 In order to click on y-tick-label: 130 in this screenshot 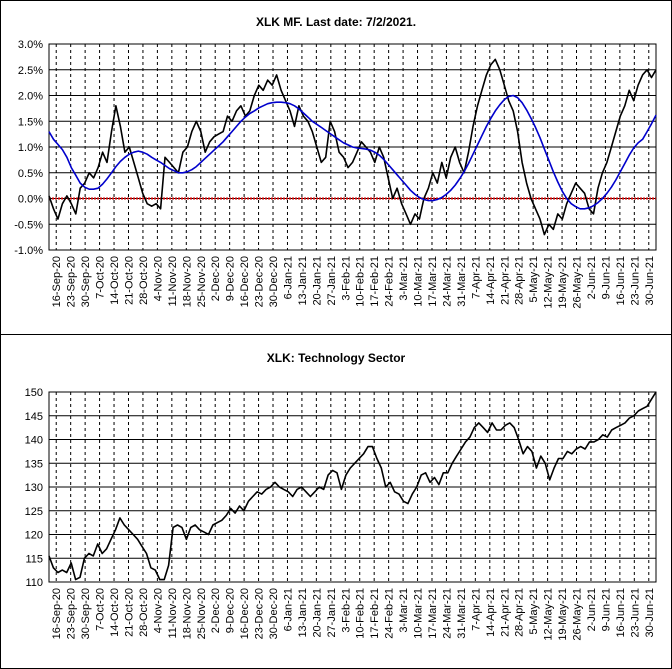, I will do `click(34, 488)`.